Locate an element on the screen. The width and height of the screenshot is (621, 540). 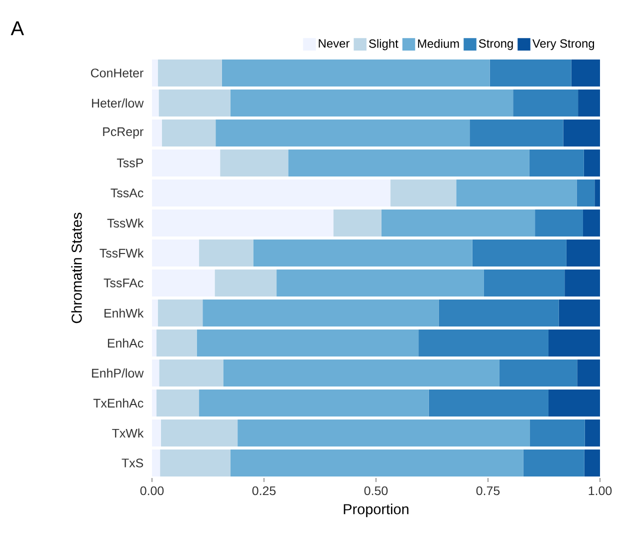
legend-label: Strong is located at coordinates (495, 44).